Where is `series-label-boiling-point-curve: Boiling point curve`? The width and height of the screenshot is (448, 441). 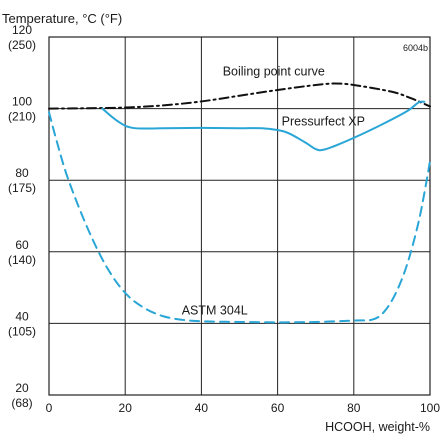
series-label-boiling-point-curve: Boiling point curve is located at coordinates (274, 72).